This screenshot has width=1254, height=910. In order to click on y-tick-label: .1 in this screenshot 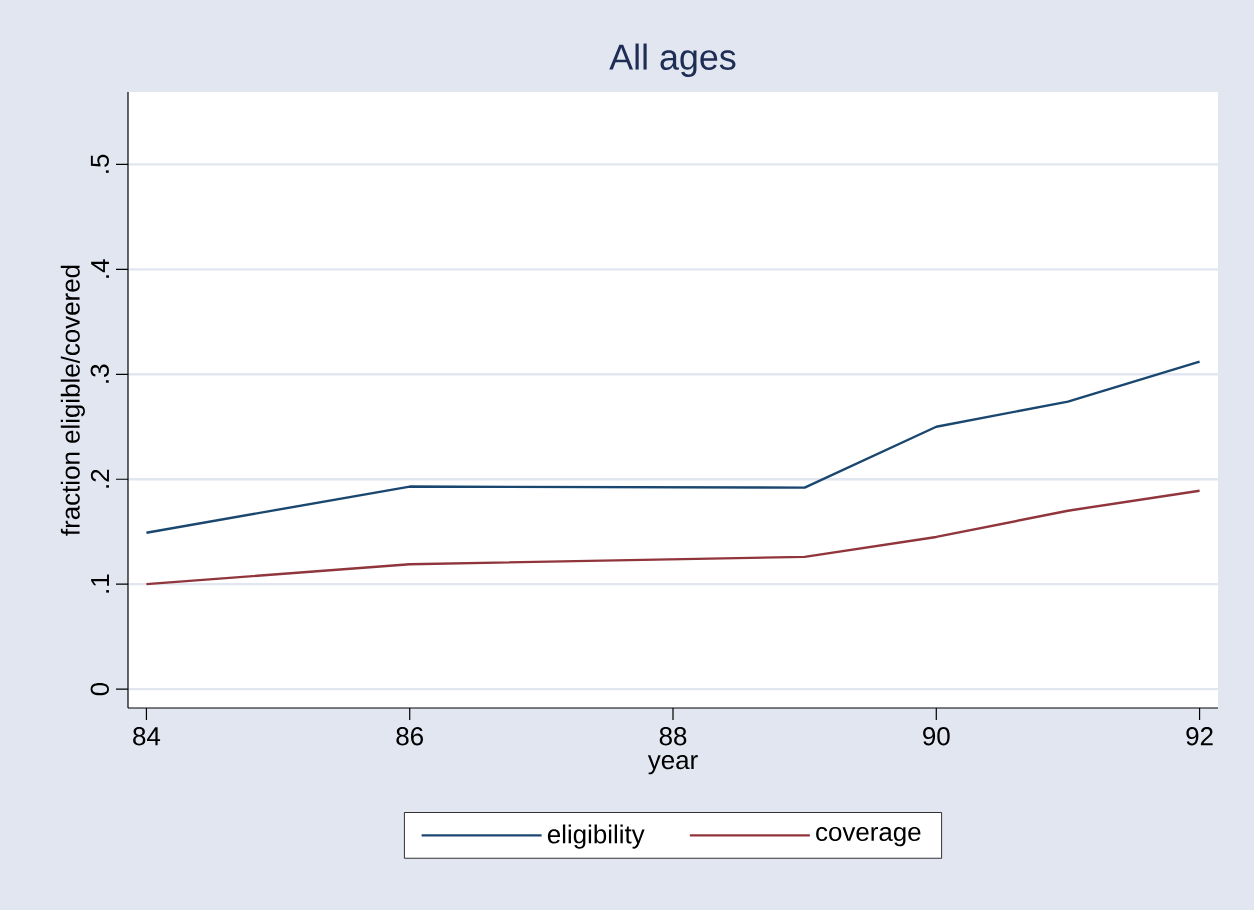, I will do `click(100, 583)`.